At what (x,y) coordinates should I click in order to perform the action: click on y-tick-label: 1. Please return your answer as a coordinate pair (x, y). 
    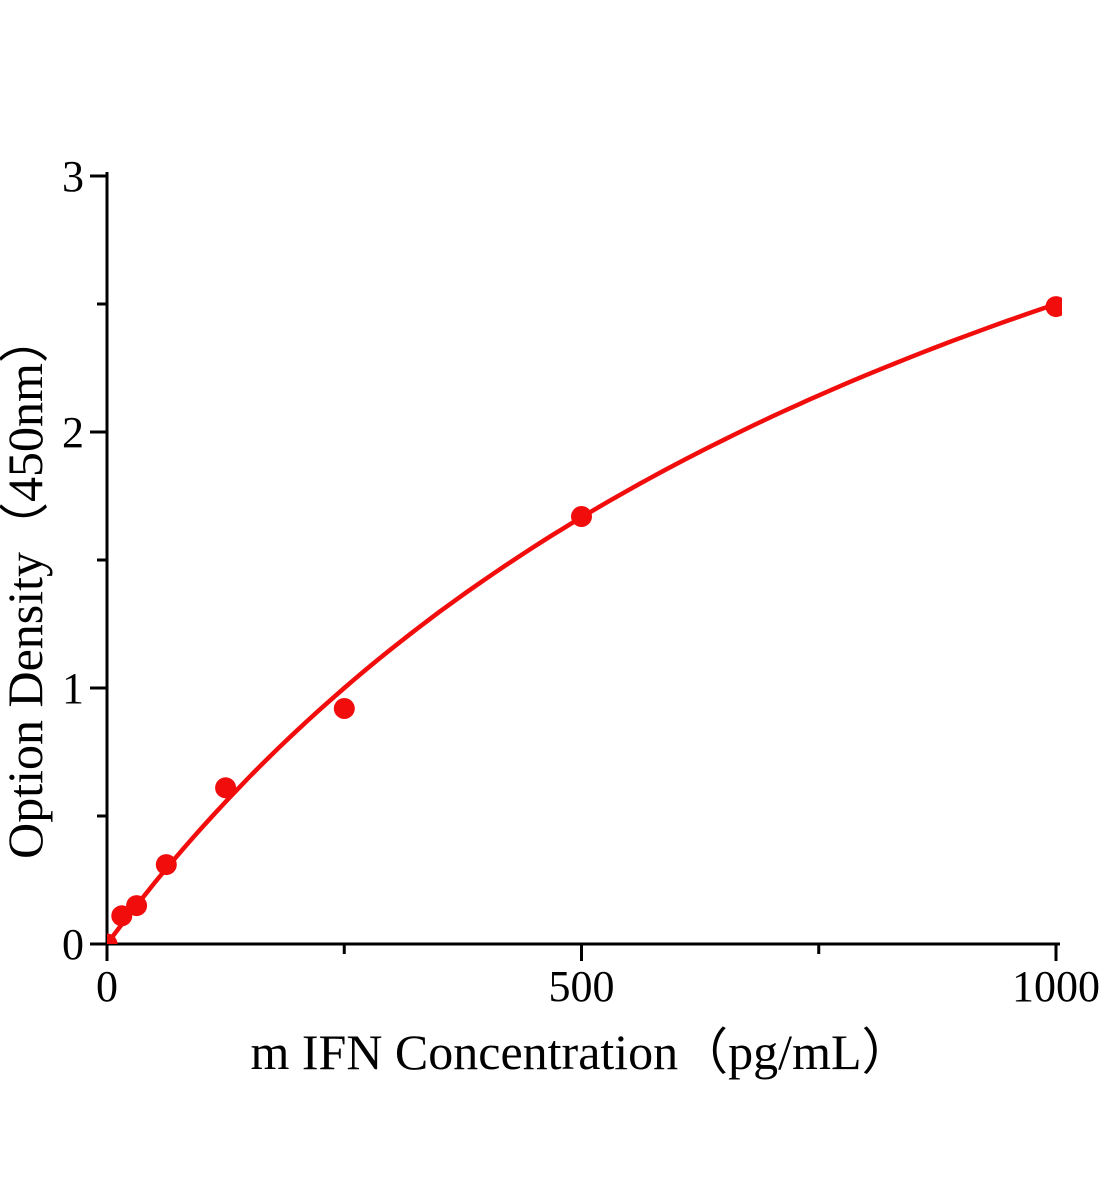
    Looking at the image, I should click on (73, 688).